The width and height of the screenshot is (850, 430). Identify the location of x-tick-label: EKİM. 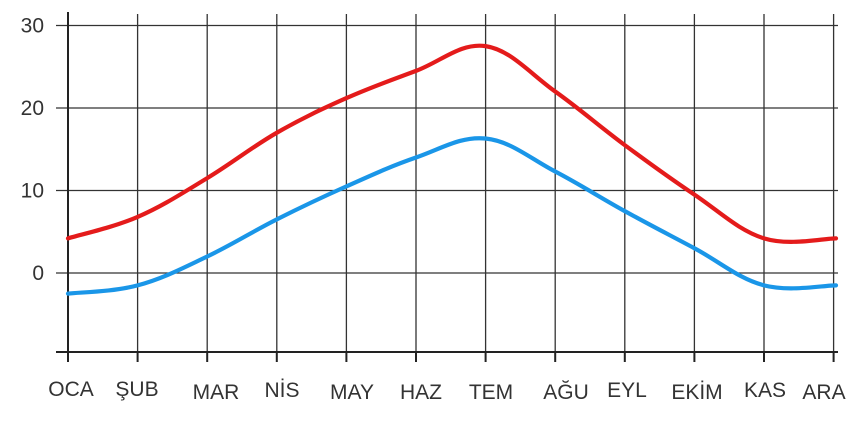
(696, 392).